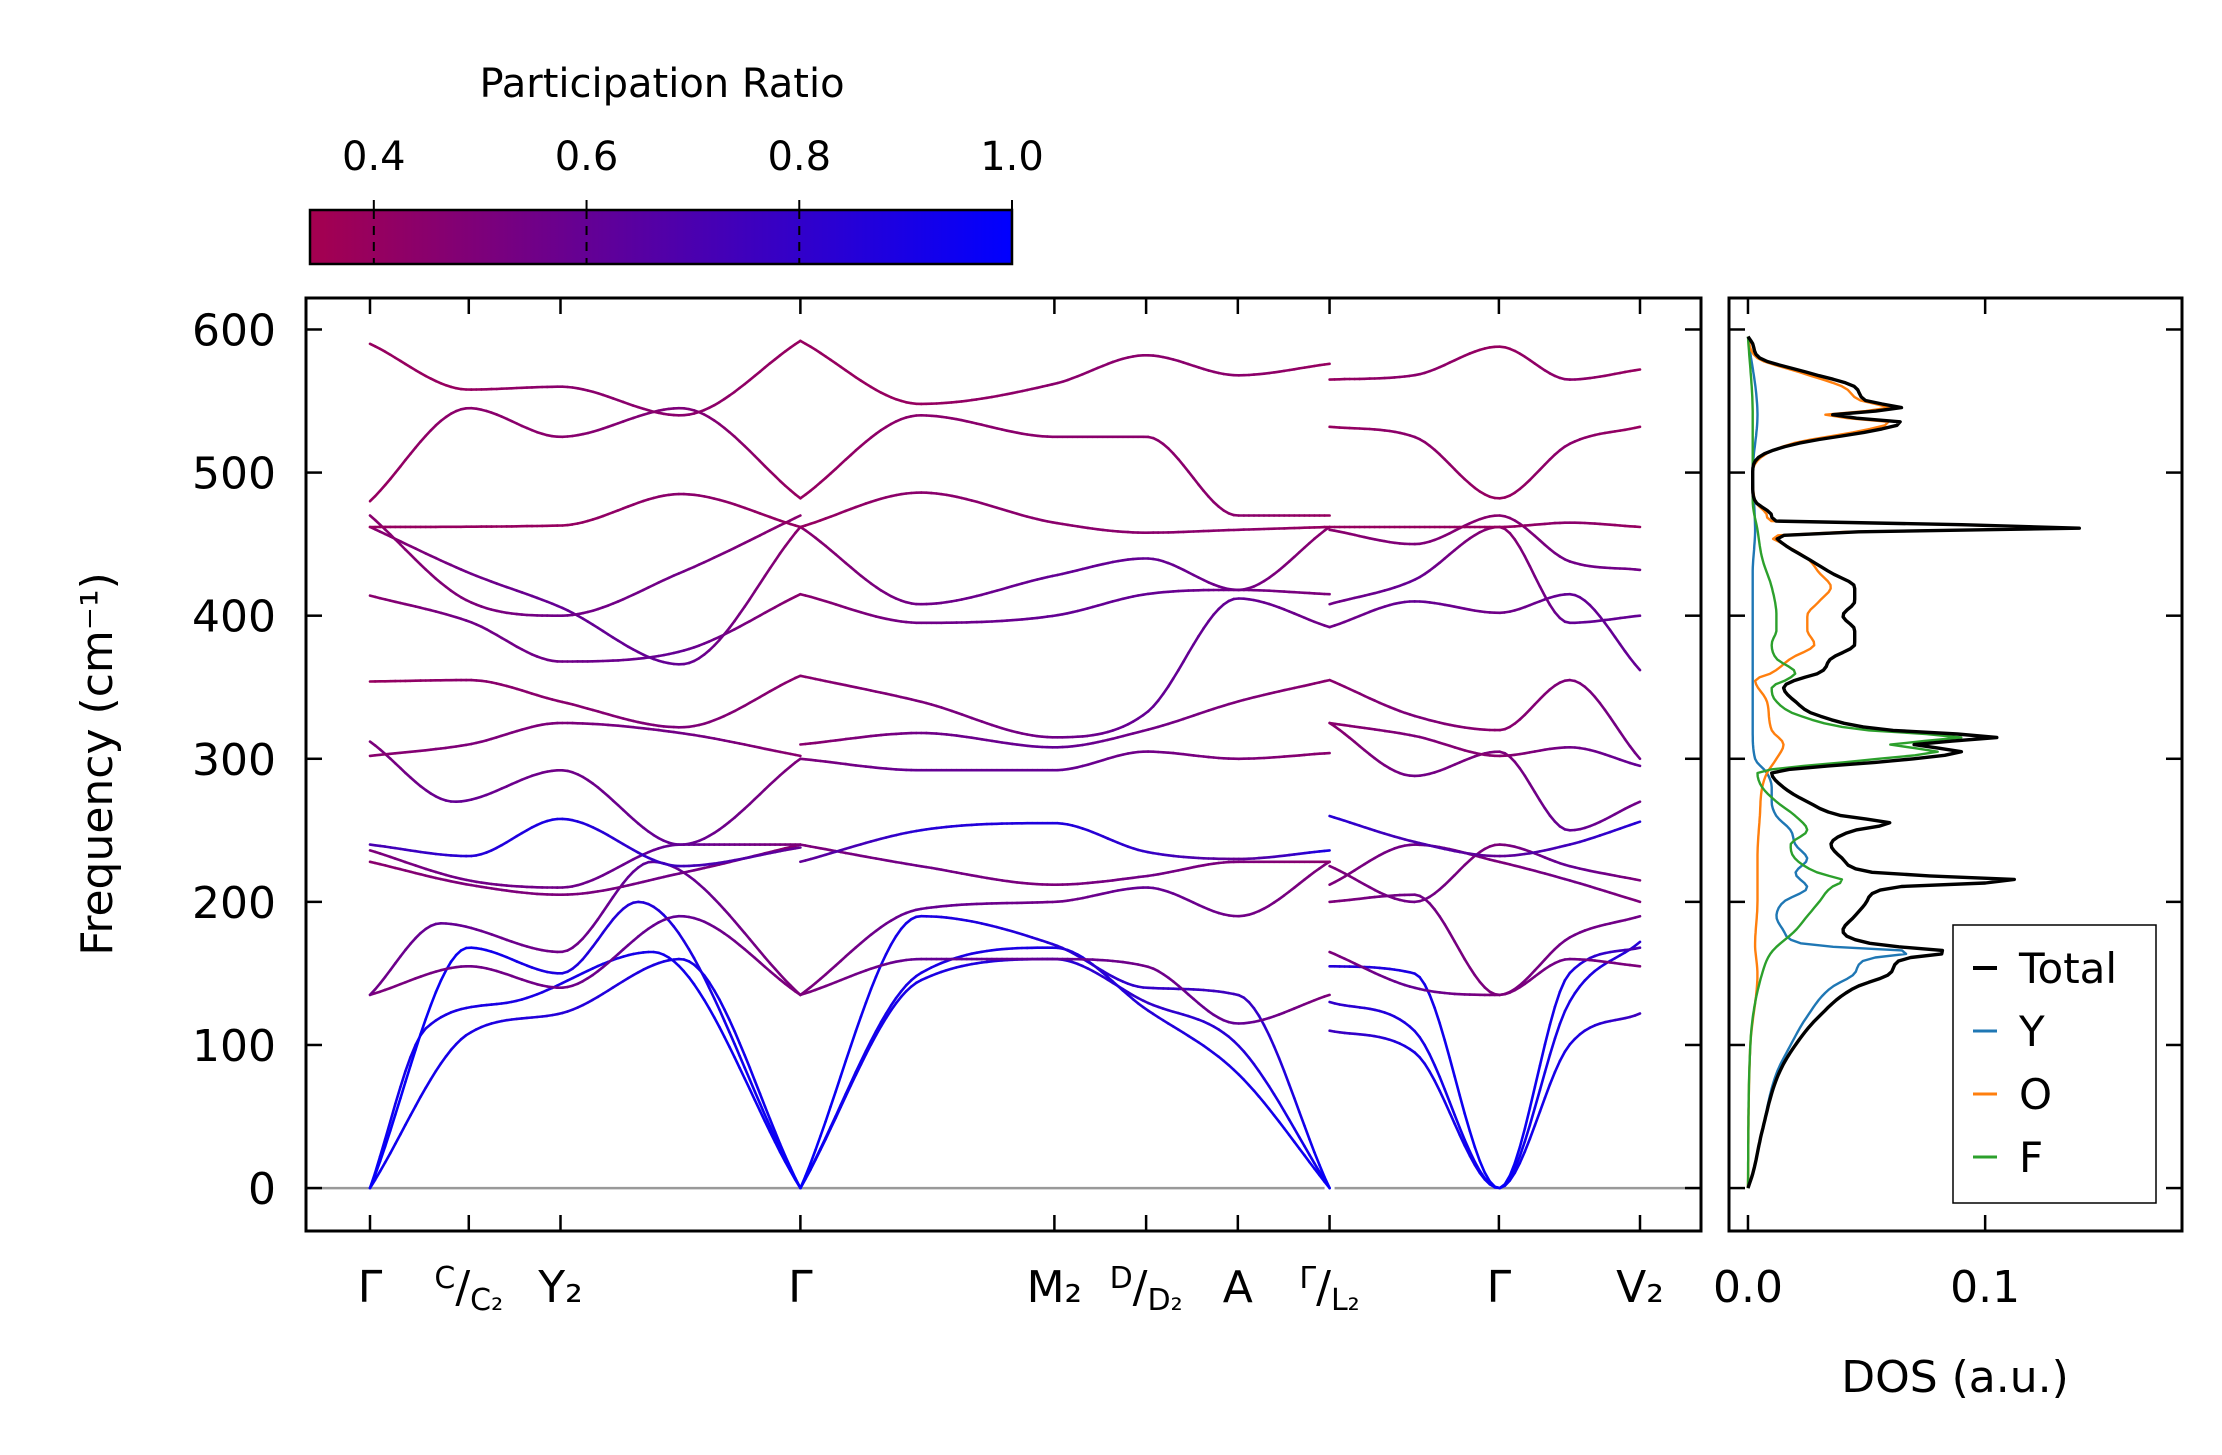  I want to click on x-tick-label: Y₂, so click(560, 1287).